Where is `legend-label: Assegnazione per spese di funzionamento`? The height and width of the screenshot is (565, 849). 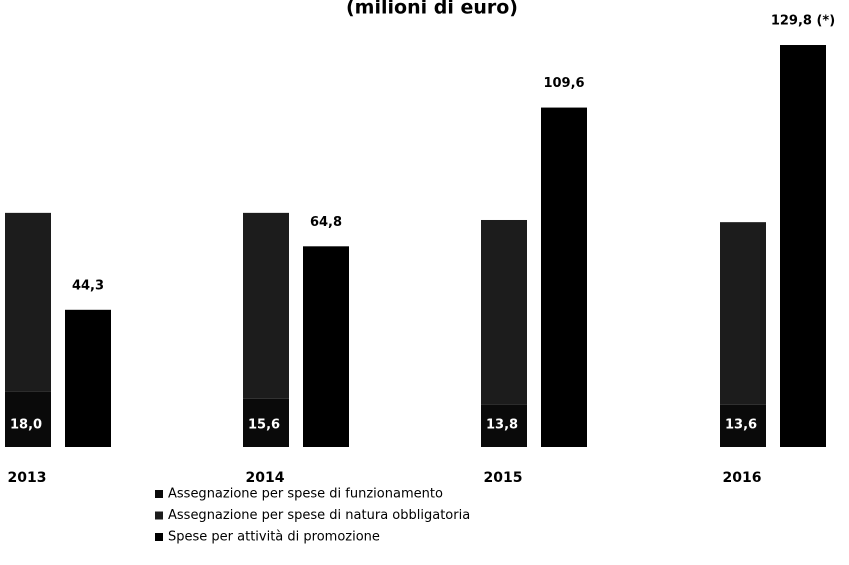
legend-label: Assegnazione per spese di funzionamento is located at coordinates (305, 494).